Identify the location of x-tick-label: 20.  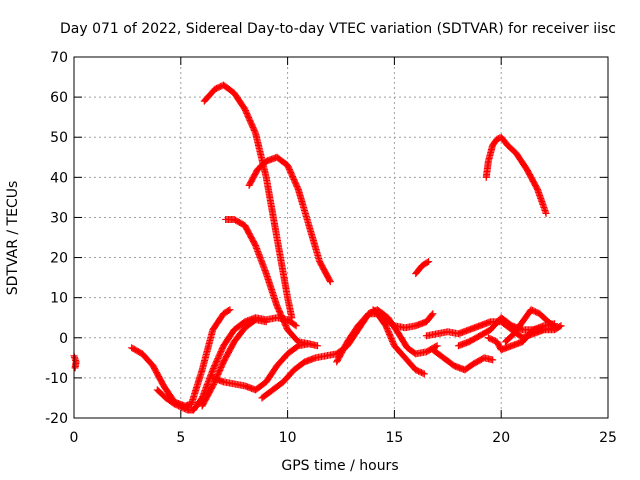
(501, 438).